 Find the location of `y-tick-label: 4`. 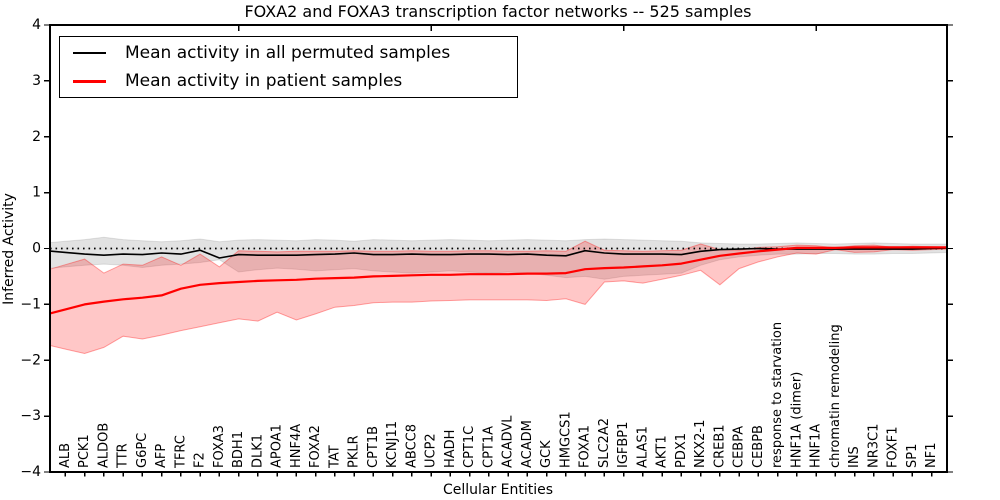

y-tick-label: 4 is located at coordinates (36, 25).